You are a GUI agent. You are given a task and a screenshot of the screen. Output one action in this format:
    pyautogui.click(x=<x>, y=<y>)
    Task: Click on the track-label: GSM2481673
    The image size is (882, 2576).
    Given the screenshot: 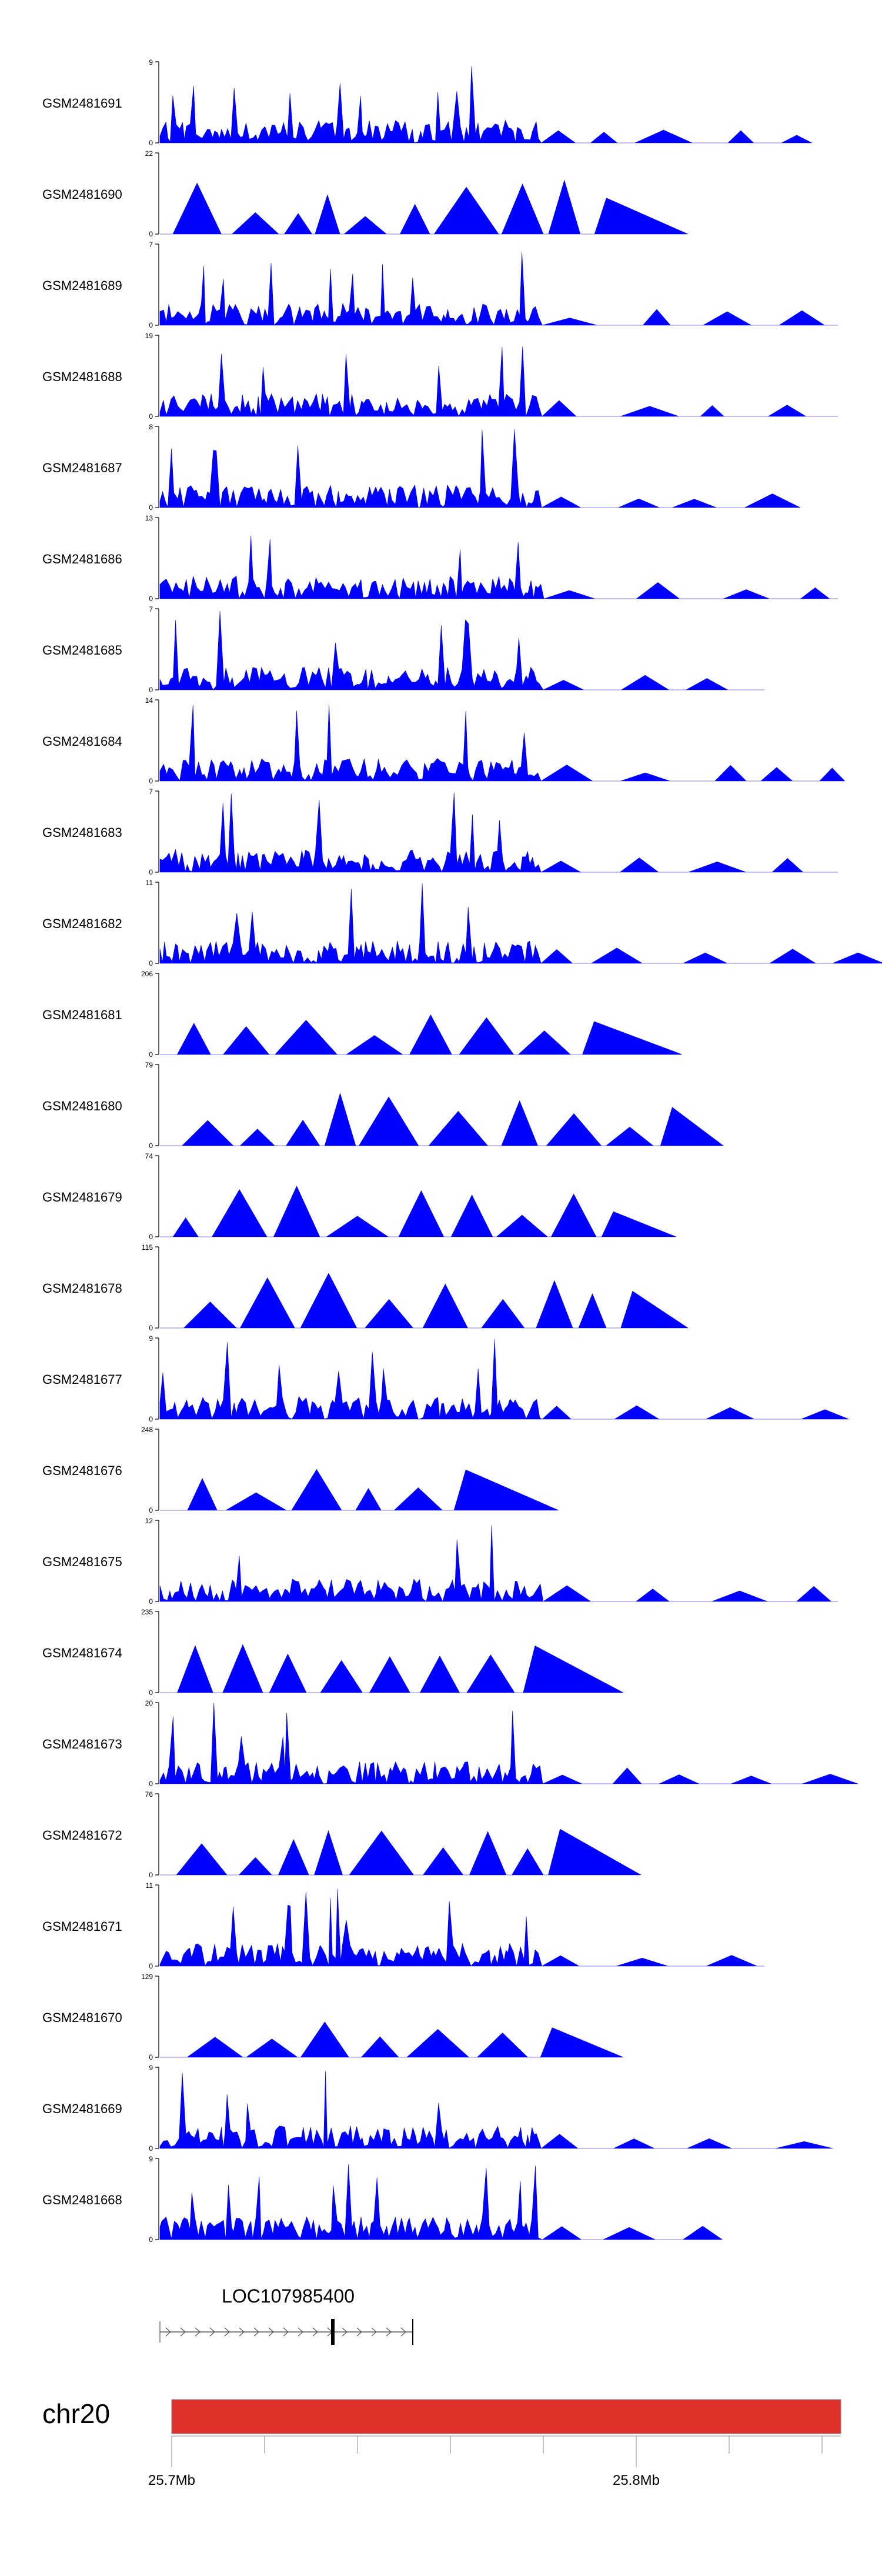 What is the action you would take?
    pyautogui.click(x=82, y=1744)
    